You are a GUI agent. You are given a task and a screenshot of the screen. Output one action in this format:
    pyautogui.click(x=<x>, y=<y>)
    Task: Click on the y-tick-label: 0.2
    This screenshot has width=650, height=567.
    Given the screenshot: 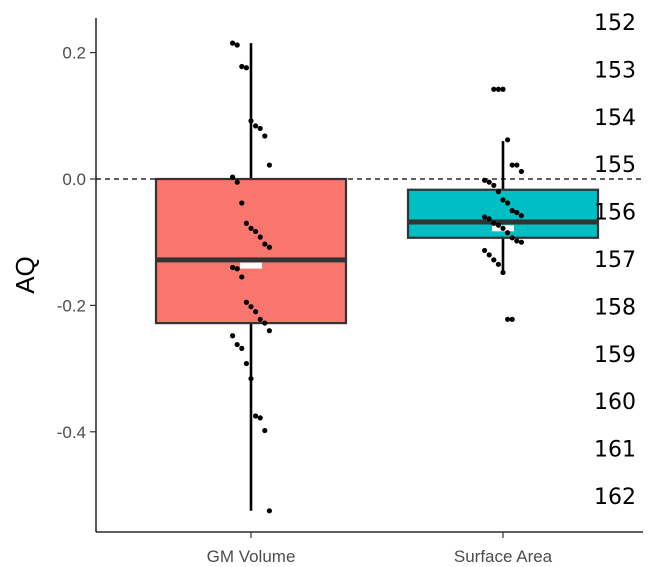 What is the action you would take?
    pyautogui.click(x=74, y=53)
    